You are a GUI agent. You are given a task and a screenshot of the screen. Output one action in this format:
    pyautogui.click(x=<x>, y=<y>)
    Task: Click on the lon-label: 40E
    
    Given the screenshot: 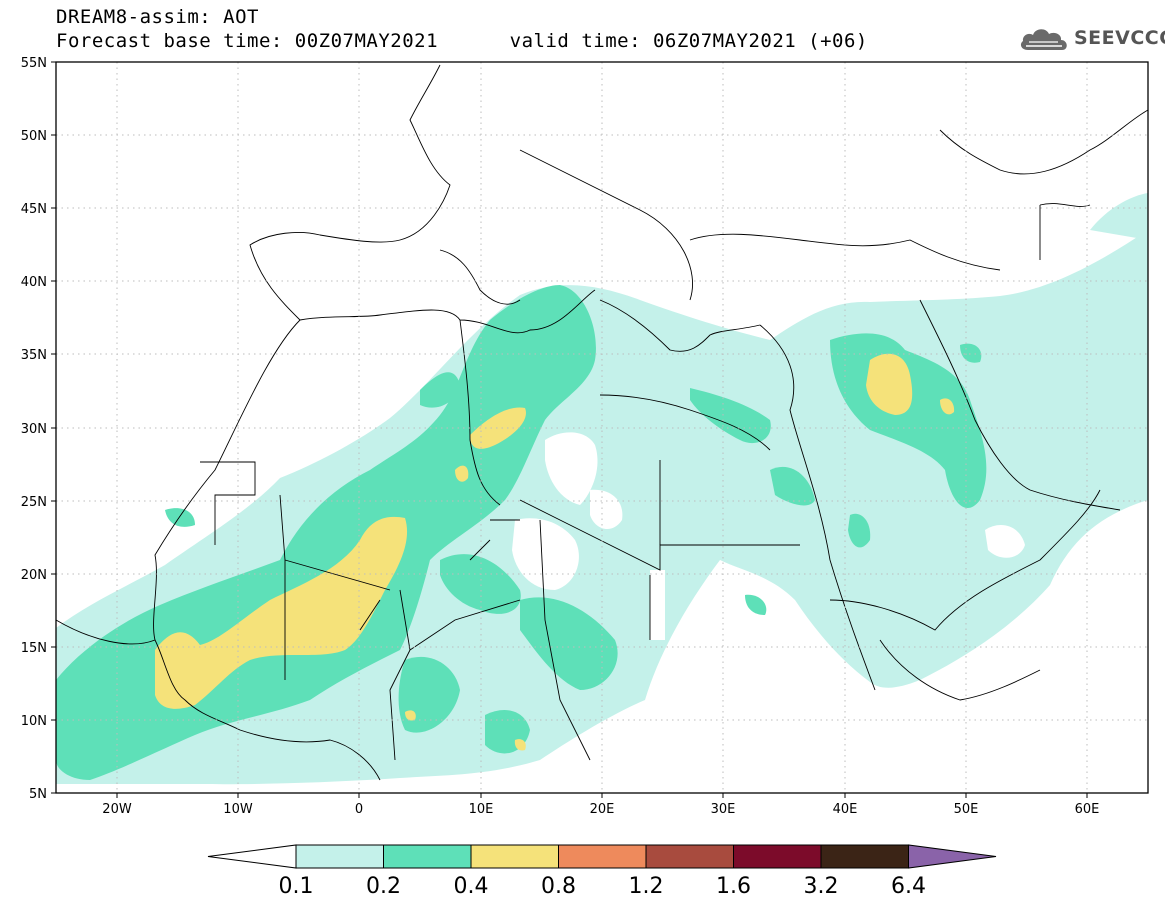 What is the action you would take?
    pyautogui.click(x=845, y=809)
    